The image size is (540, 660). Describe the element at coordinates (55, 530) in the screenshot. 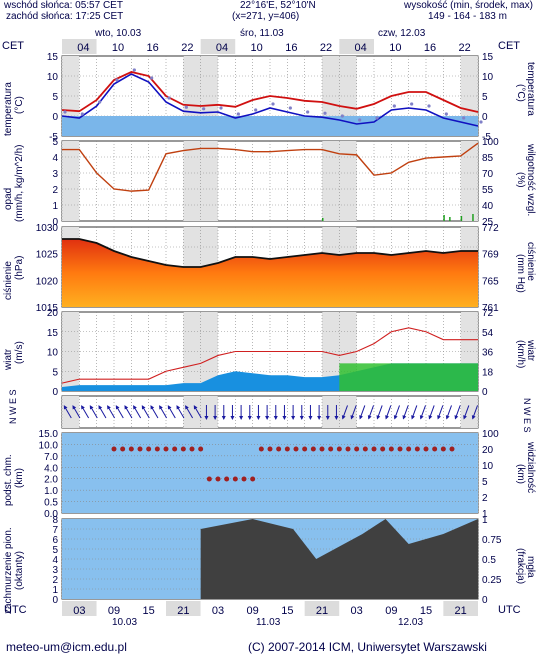

I see `axis-tick-label: 7` at that location.